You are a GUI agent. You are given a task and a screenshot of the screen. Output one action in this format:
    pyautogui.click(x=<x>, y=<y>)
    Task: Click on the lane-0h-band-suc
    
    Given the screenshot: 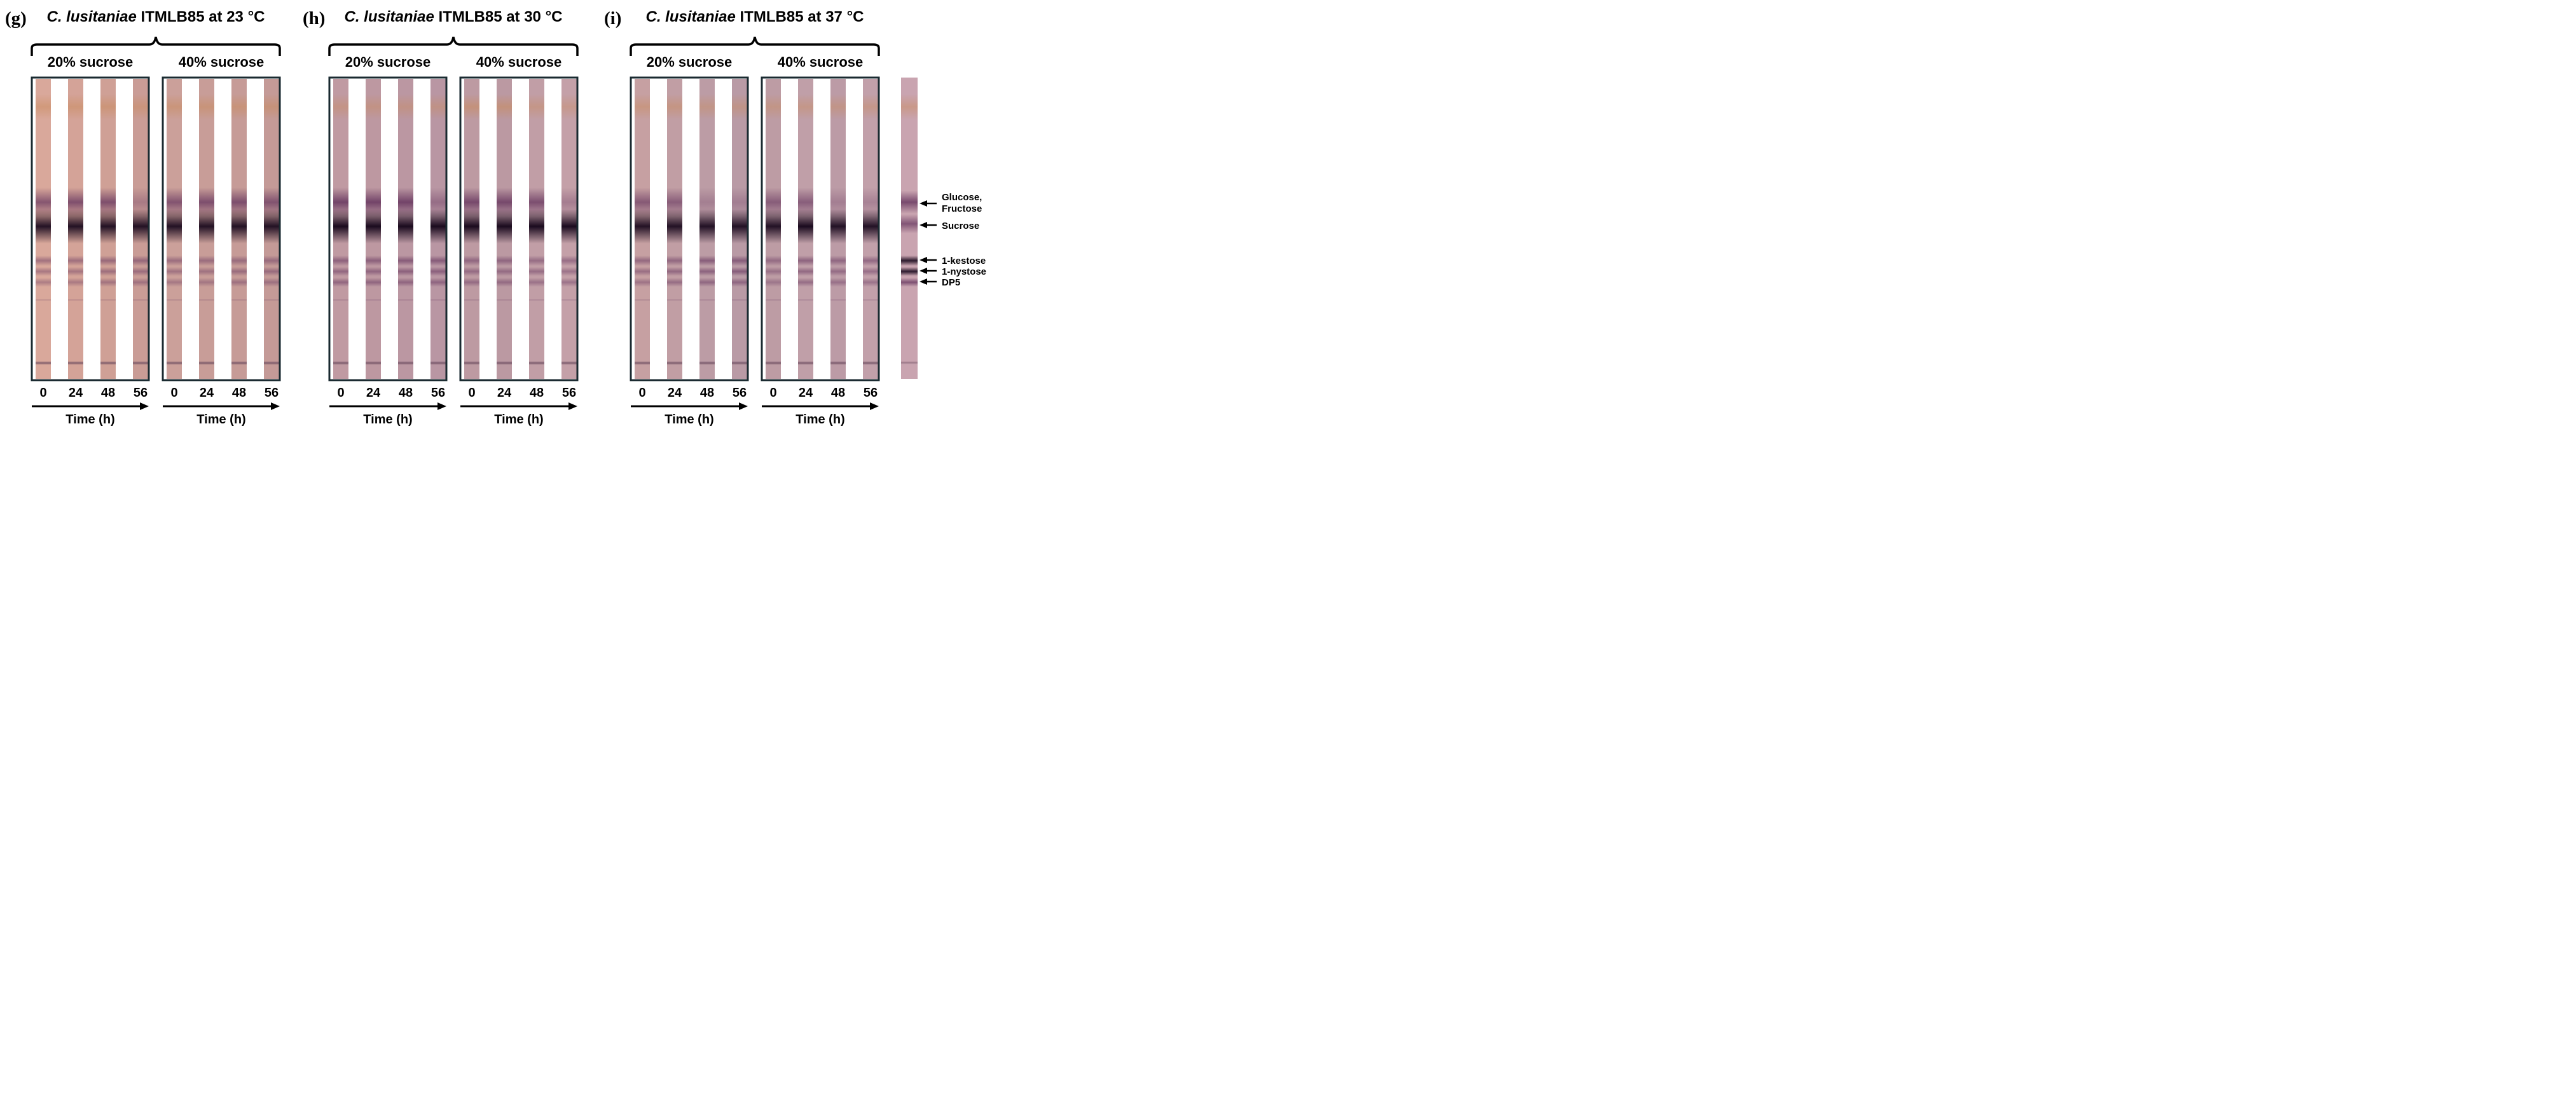 What is the action you would take?
    pyautogui.click(x=174, y=226)
    